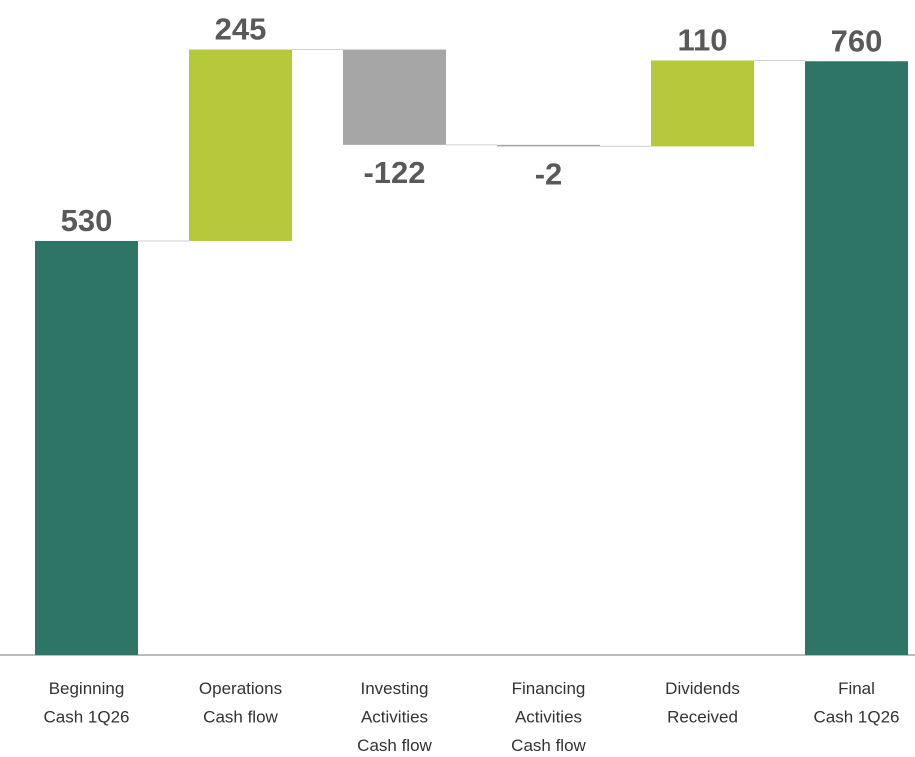  I want to click on data-label: -122, so click(394, 172).